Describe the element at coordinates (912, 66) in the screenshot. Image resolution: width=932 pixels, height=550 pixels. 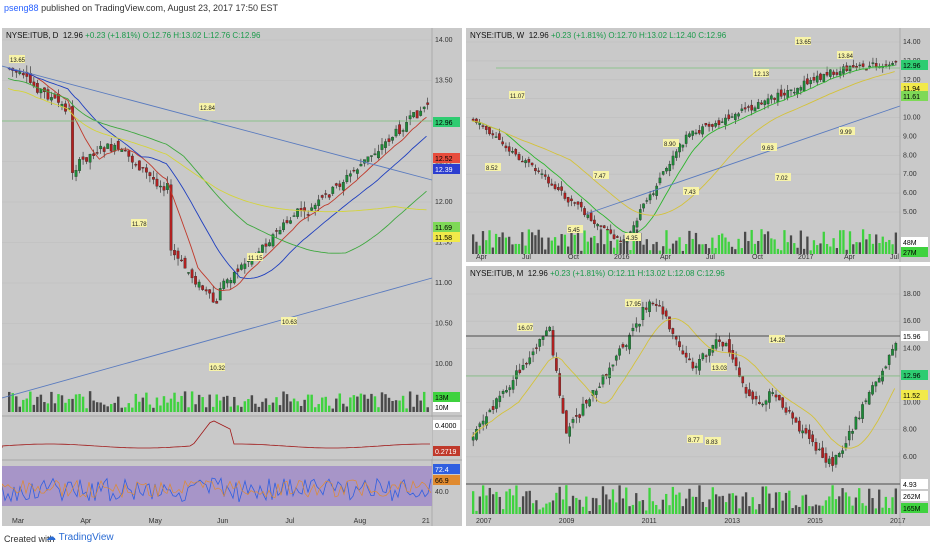
I see `last-price-tag: 12.96` at that location.